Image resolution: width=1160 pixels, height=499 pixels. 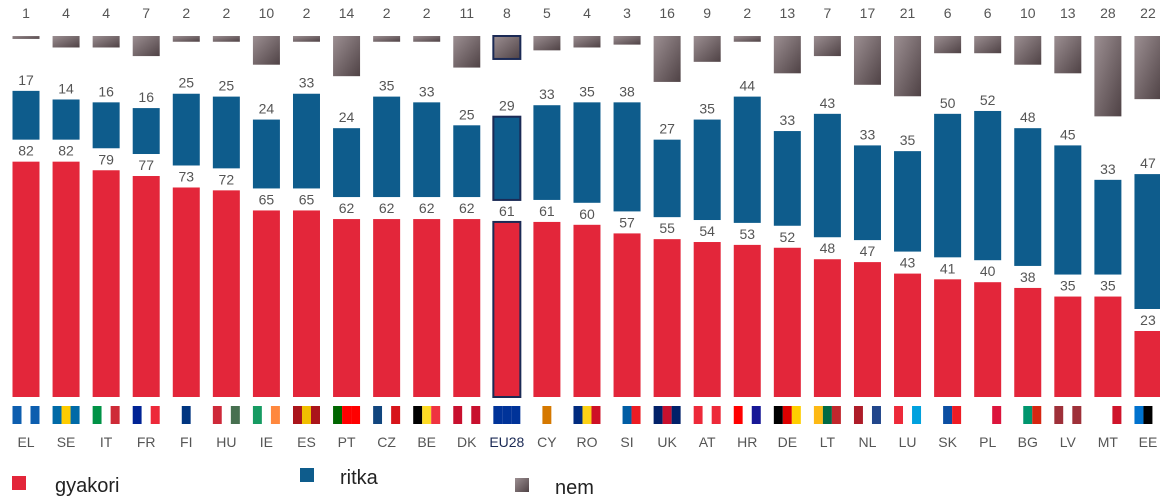 What do you see at coordinates (307, 199) in the screenshot?
I see `data-label: 65` at bounding box center [307, 199].